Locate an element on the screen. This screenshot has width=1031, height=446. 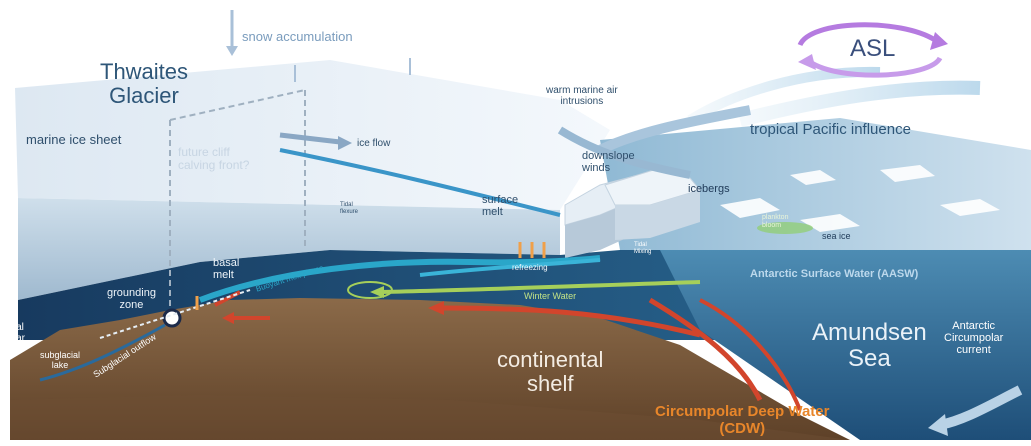
tidal-flexure-line2: flexure is located at coordinates (349, 211).